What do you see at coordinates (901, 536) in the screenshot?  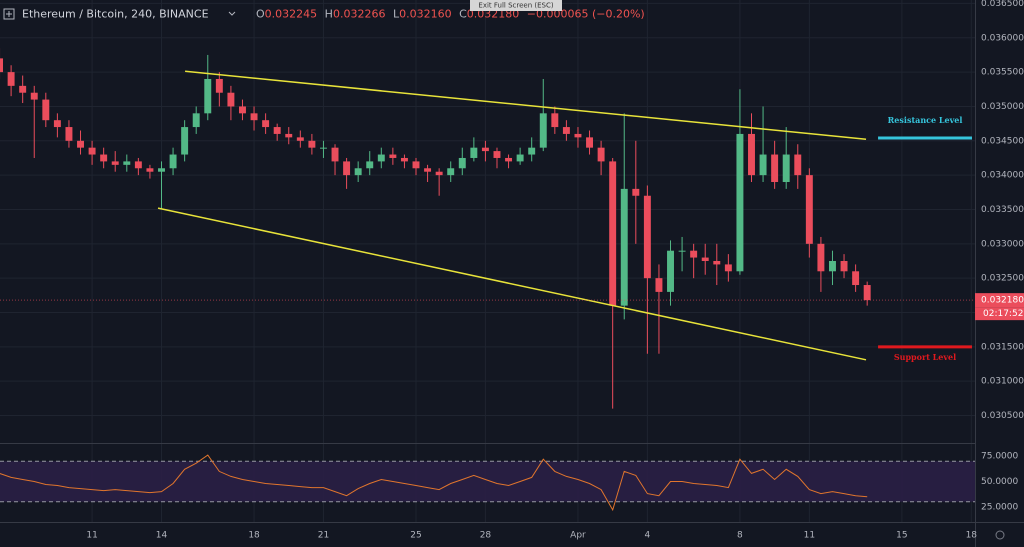 I see `x-tick-label: 15` at bounding box center [901, 536].